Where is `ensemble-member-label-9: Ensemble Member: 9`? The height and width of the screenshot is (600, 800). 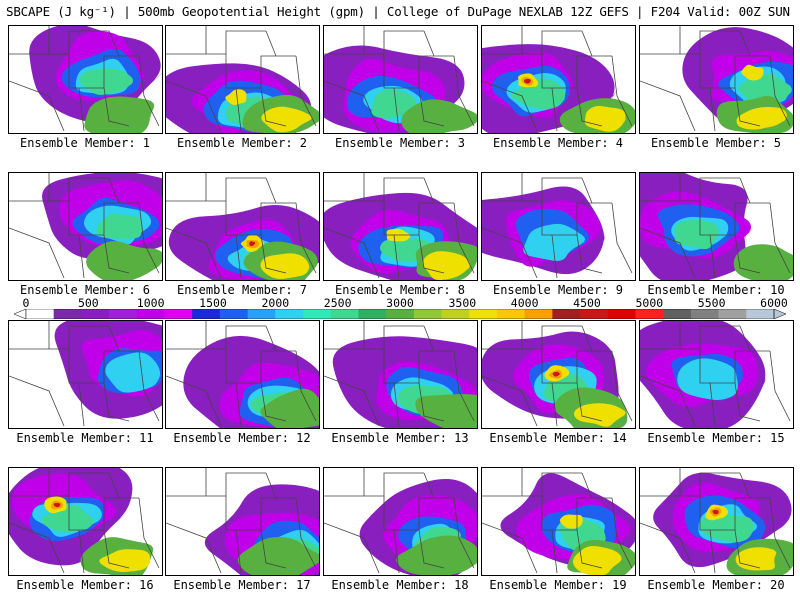
ensemble-member-label-9: Ensemble Member: 9 is located at coordinates (558, 290).